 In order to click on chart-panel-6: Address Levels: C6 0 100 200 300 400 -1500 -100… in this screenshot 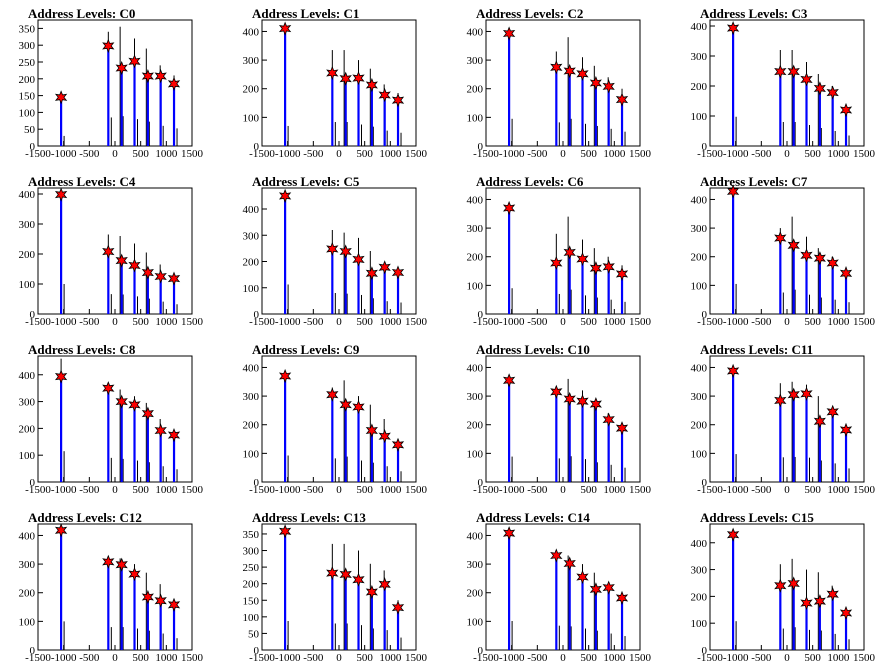, I will do `click(559, 251)`.